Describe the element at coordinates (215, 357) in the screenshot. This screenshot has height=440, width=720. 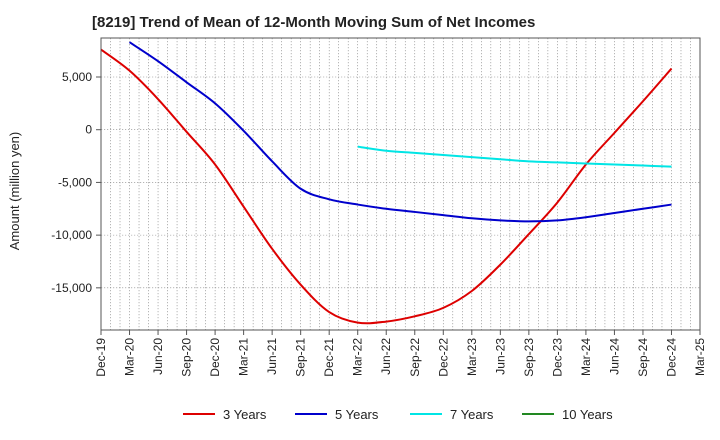
I see `x-tick-label: Dec-20` at that location.